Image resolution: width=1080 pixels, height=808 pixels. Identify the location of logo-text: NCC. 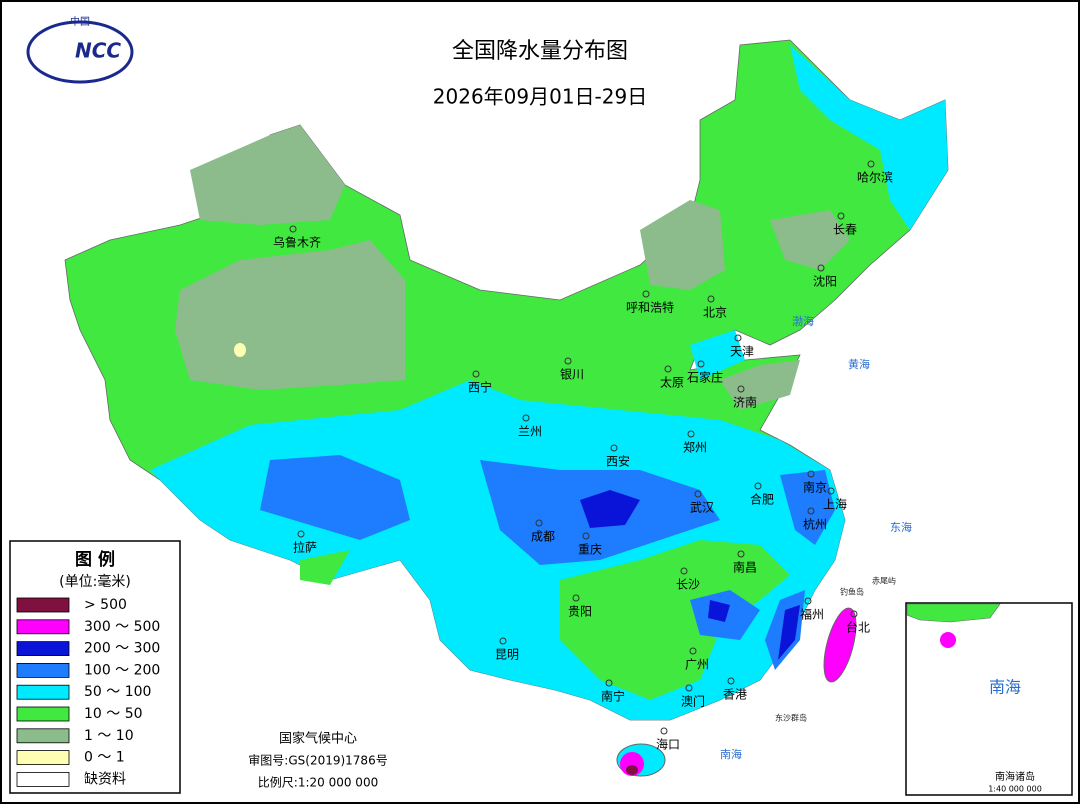
(98, 51).